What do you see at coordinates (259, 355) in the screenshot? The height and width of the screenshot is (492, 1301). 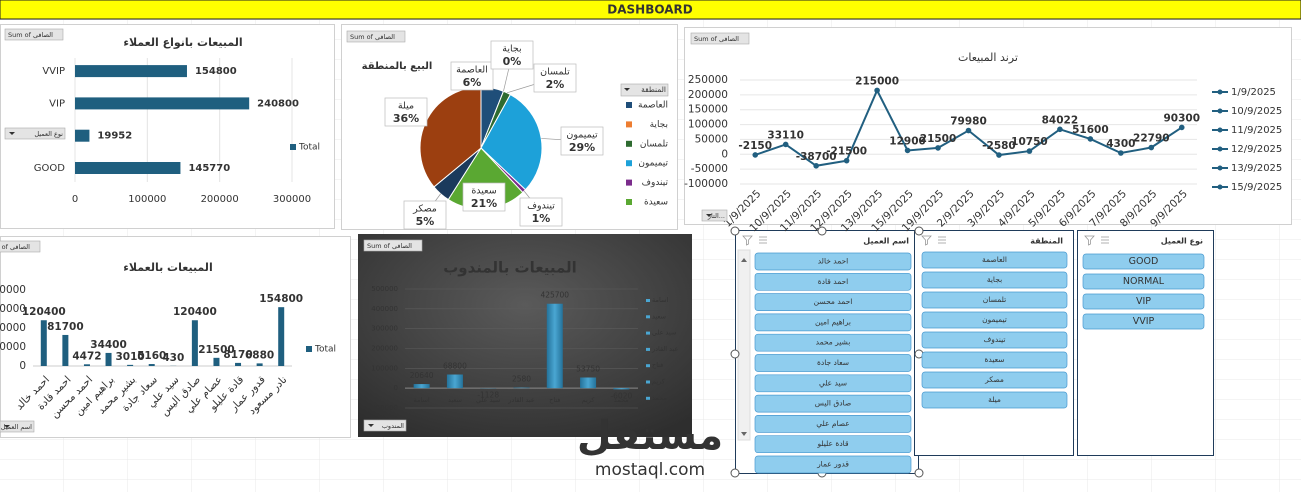 I see `data-label: 6880` at bounding box center [259, 355].